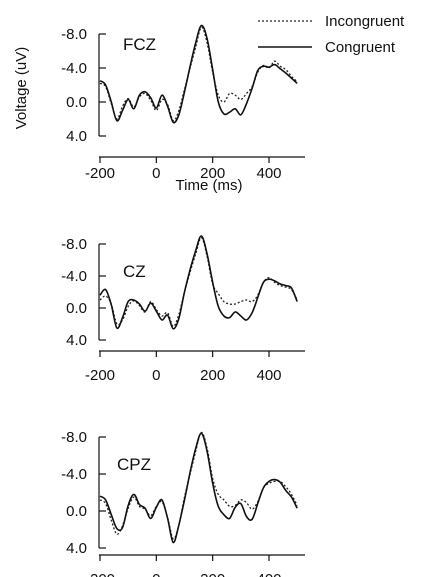 The width and height of the screenshot is (427, 577). What do you see at coordinates (21, 88) in the screenshot?
I see `y-axis-title: Voltage (uV)` at bounding box center [21, 88].